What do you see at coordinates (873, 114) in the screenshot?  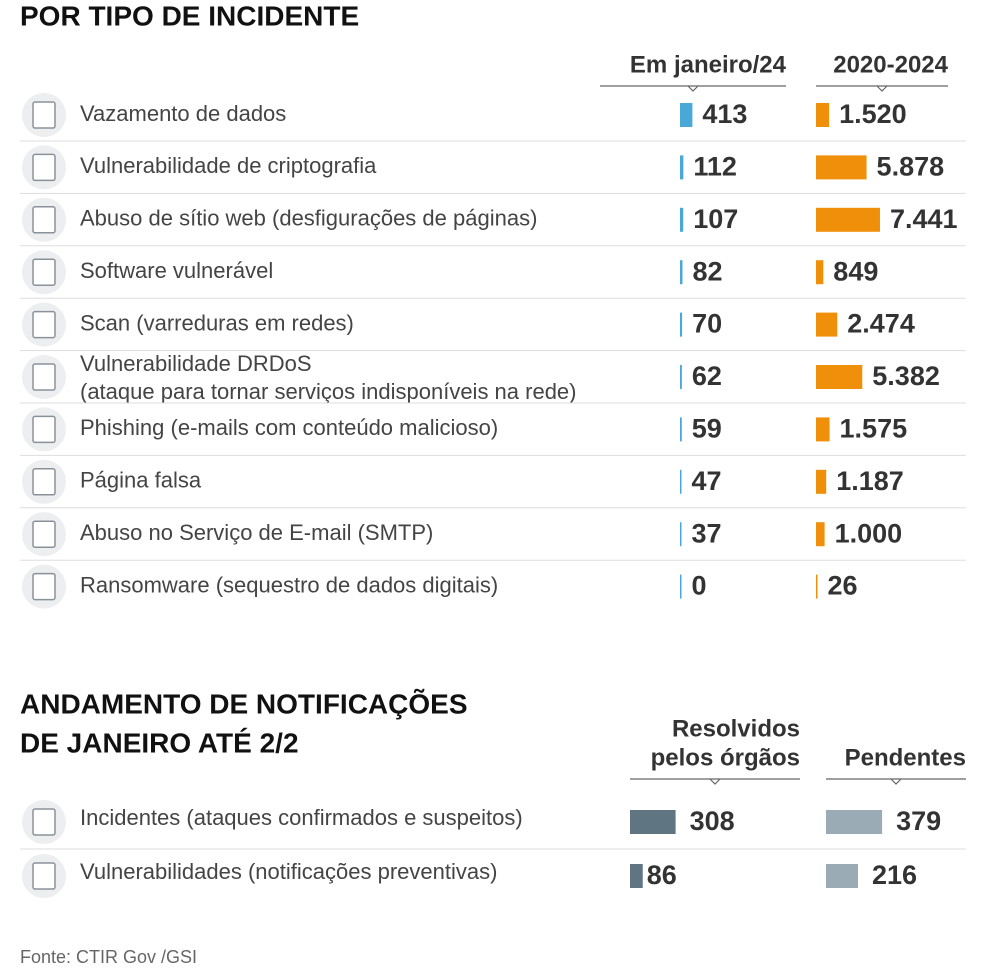 I see `value-label: 1.520` at bounding box center [873, 114].